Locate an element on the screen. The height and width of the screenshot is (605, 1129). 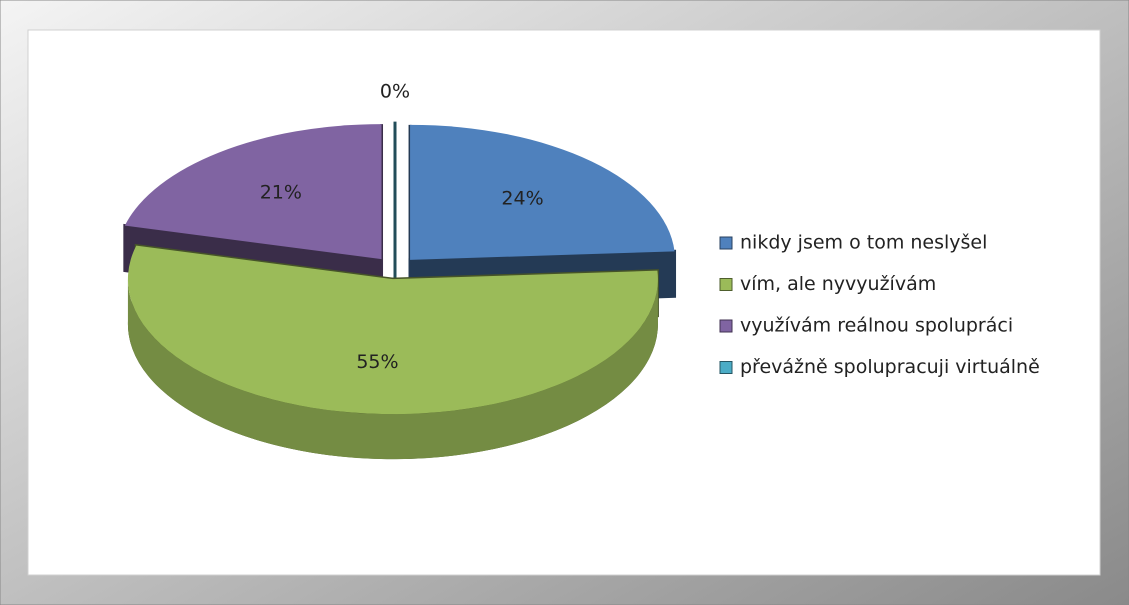
data-label: 24% is located at coordinates (522, 198).